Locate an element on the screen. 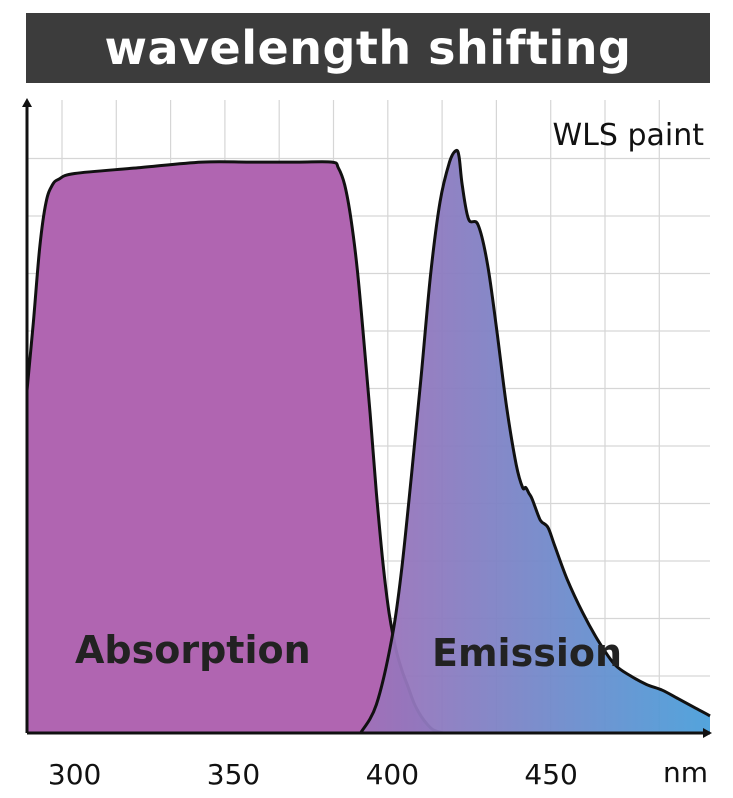 The width and height of the screenshot is (733, 798). x-axis-arrow is located at coordinates (707, 733).